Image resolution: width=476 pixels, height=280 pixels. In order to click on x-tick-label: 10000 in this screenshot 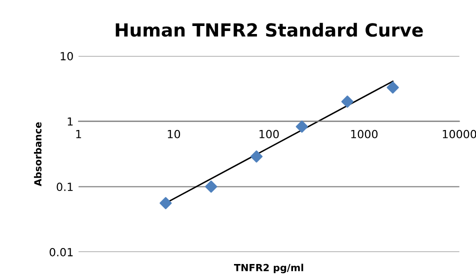, I will do `click(459, 134)`.